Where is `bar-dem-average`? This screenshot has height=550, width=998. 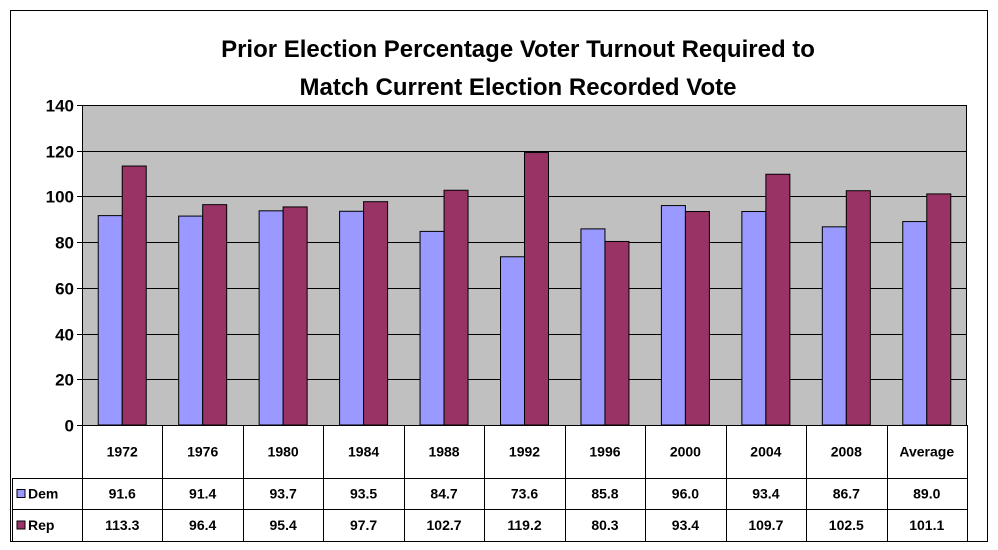 bar-dem-average is located at coordinates (915, 323).